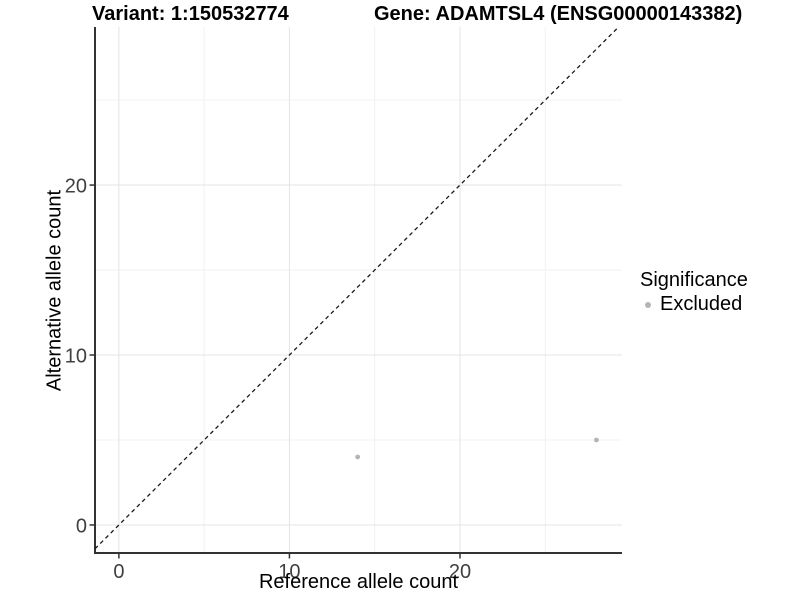 Image resolution: width=800 pixels, height=600 pixels. I want to click on legend: Significance Excluded, so click(694, 292).